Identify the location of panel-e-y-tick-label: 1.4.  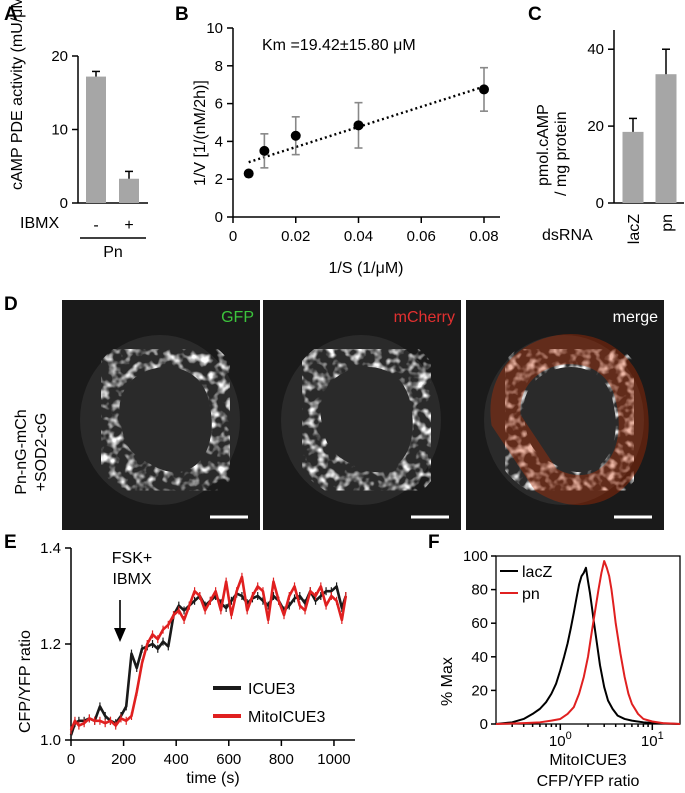
(50, 548).